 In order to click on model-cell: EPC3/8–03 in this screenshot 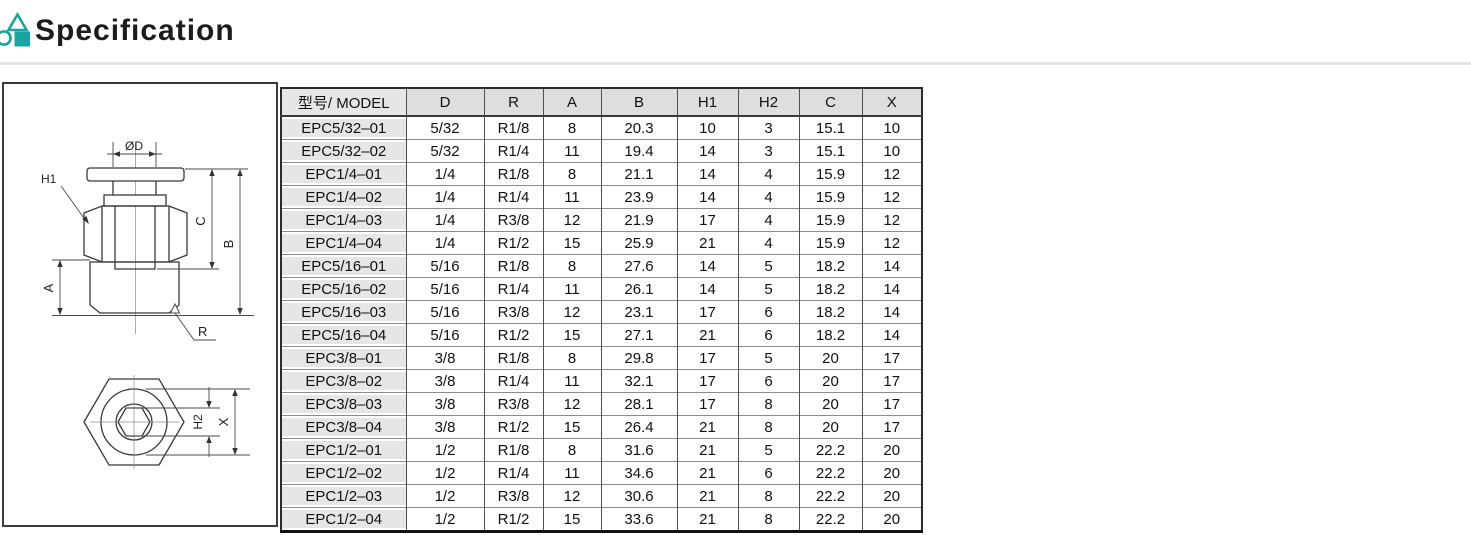, I will do `click(343, 404)`.